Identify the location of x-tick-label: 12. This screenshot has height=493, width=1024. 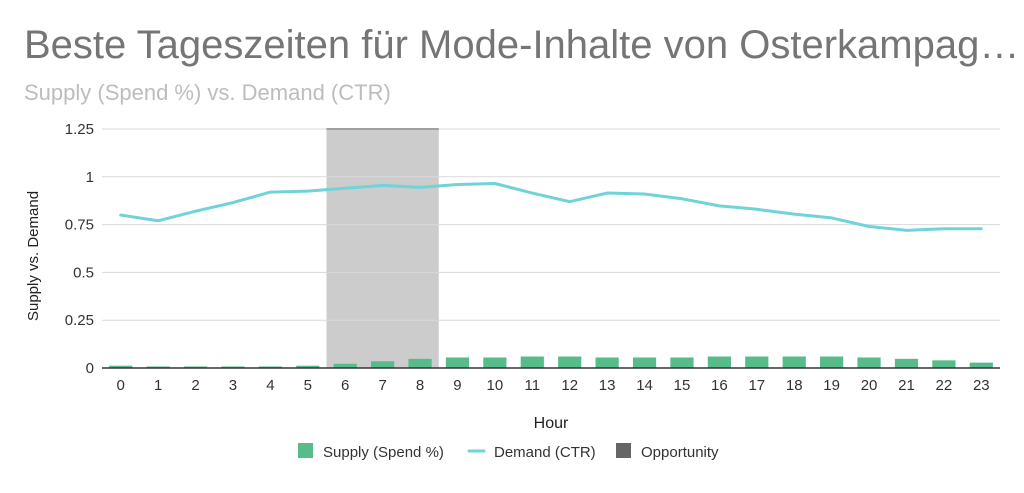
(569, 385).